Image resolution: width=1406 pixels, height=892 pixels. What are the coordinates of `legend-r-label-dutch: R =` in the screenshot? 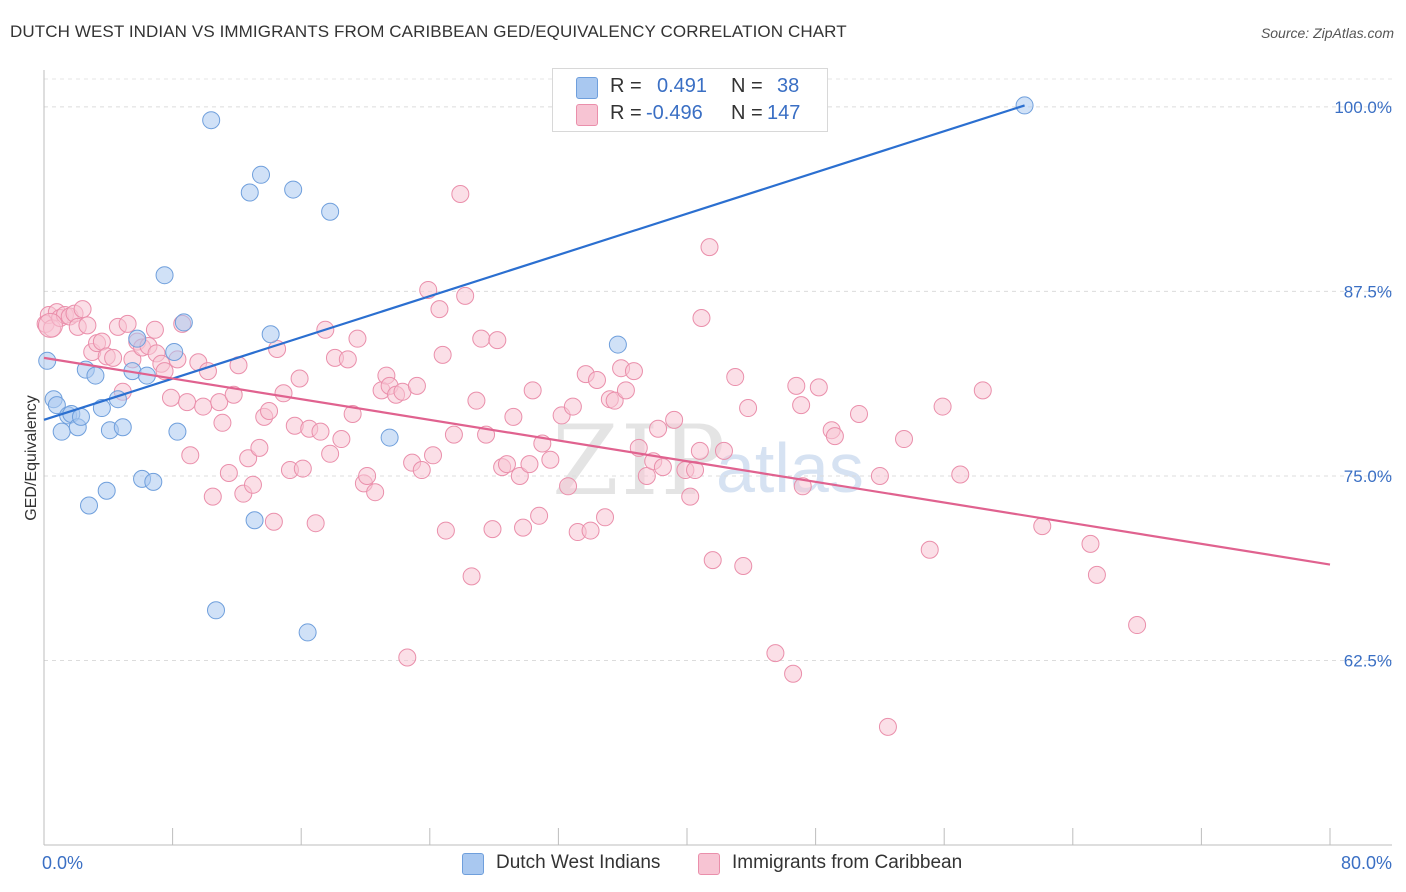 It's located at (626, 86).